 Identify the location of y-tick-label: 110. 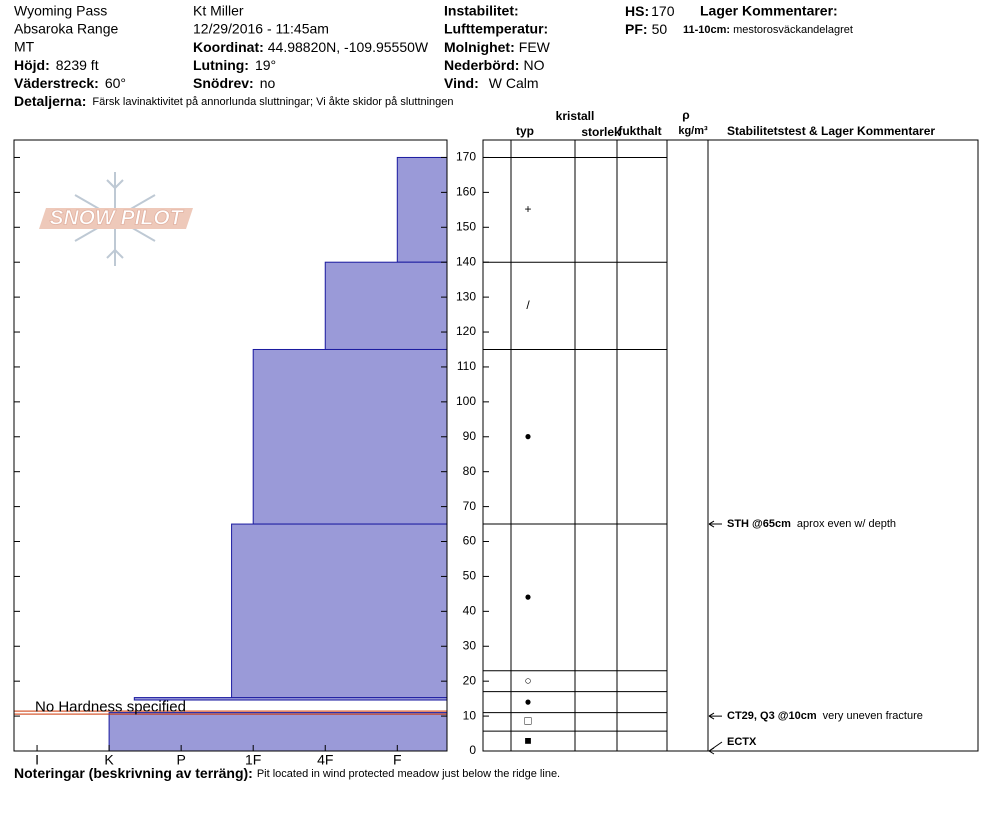
(466, 366).